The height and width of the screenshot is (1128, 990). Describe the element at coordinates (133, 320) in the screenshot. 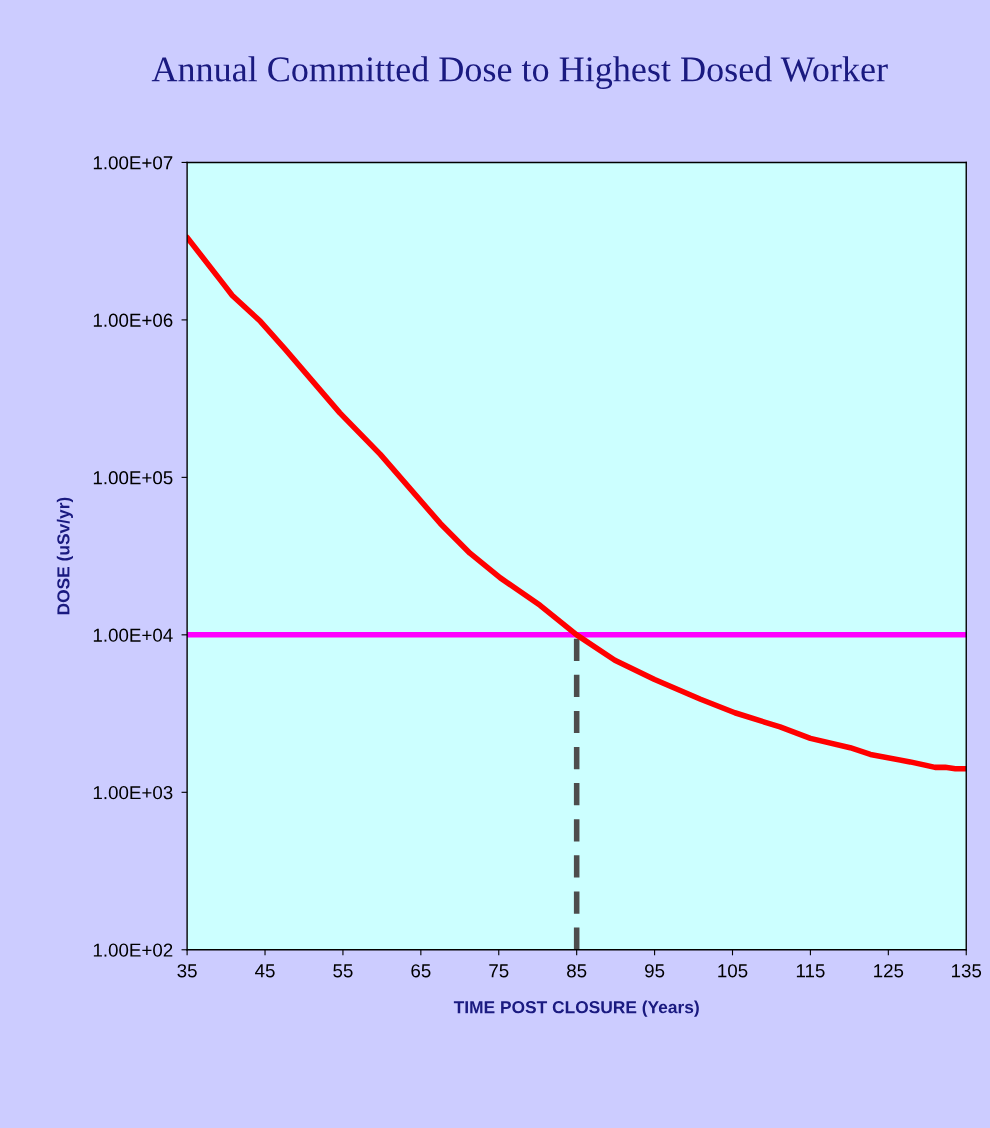

I see `y-tick-label: 1.00E+06` at that location.